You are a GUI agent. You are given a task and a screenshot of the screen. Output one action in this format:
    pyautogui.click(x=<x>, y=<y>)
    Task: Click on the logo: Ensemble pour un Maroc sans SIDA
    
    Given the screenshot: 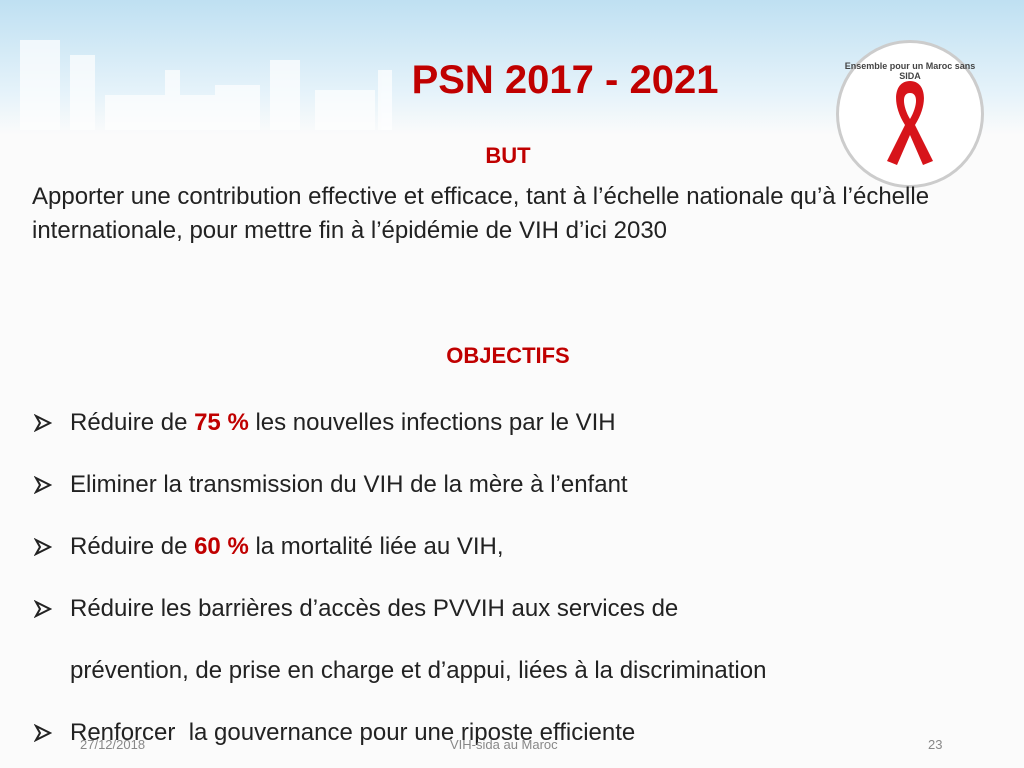 What is the action you would take?
    pyautogui.click(x=910, y=114)
    